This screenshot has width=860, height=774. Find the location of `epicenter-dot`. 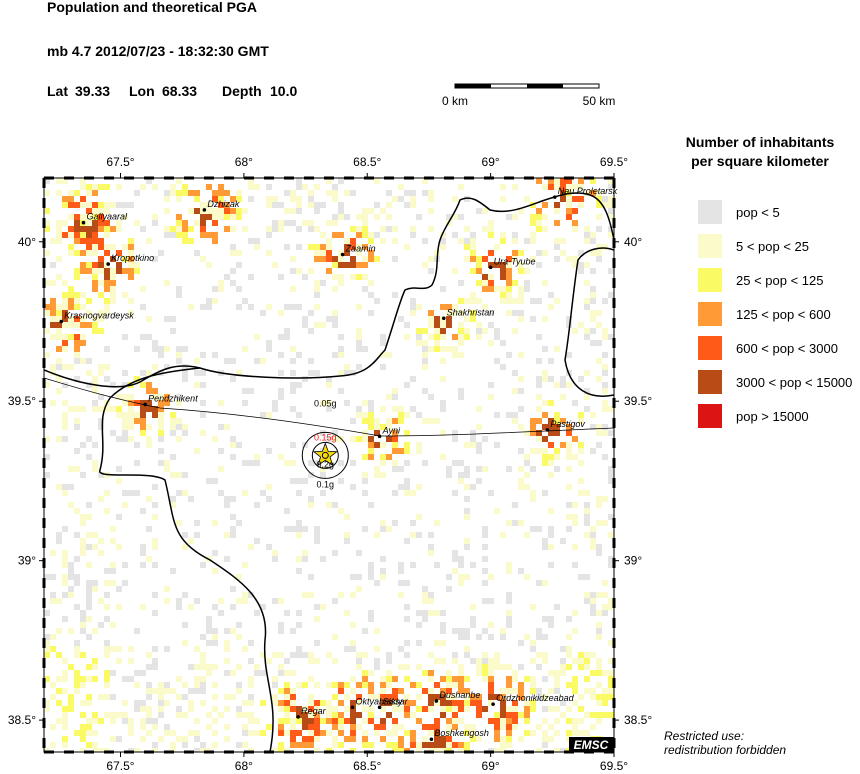

epicenter-dot is located at coordinates (325, 455).